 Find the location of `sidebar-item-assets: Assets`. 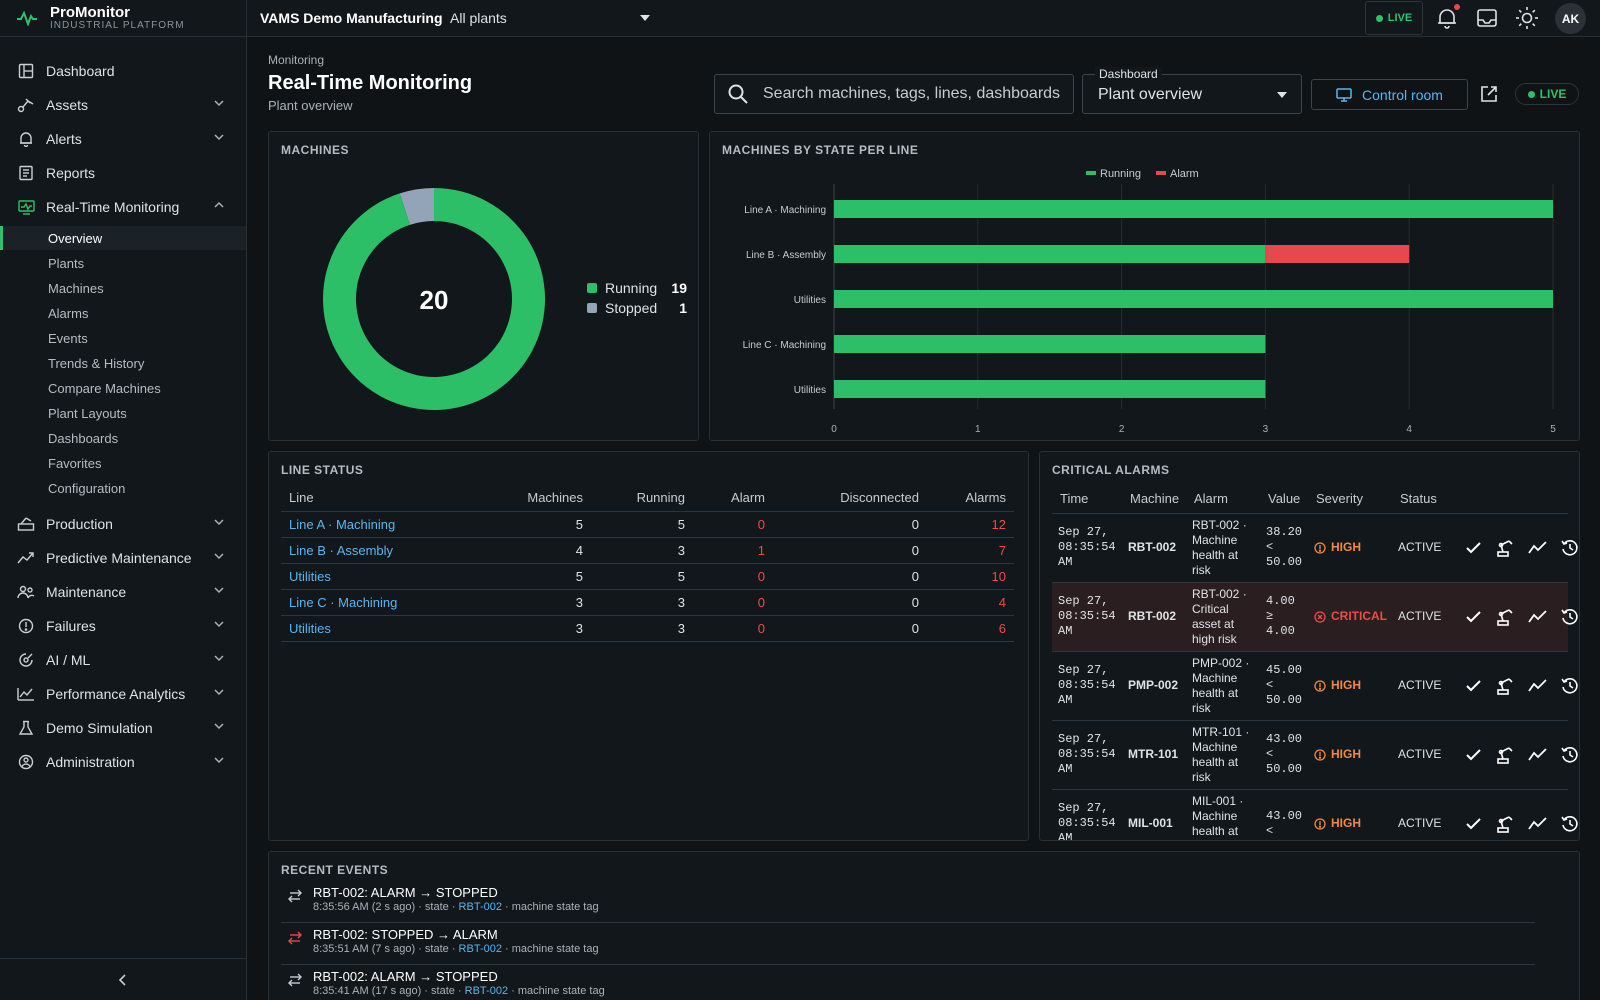

sidebar-item-assets: Assets is located at coordinates (123, 105).